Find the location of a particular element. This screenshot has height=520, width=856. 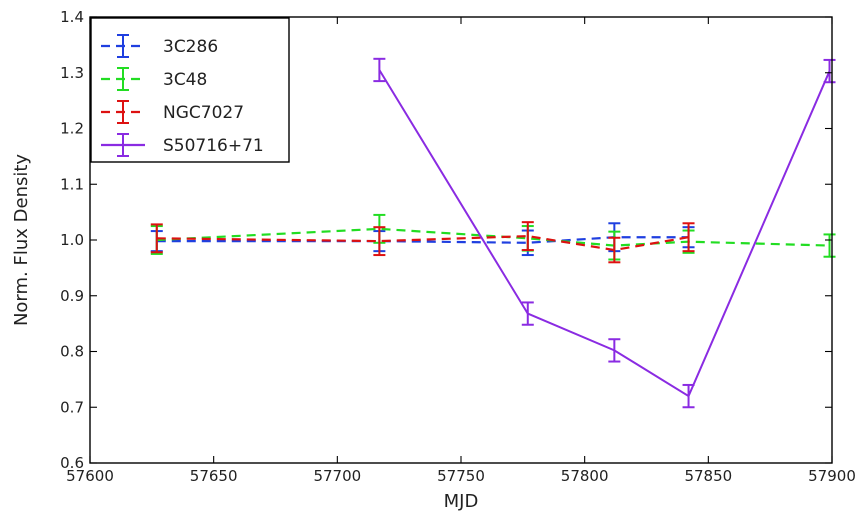

legend-entry: S50716+71 is located at coordinates (182, 145).